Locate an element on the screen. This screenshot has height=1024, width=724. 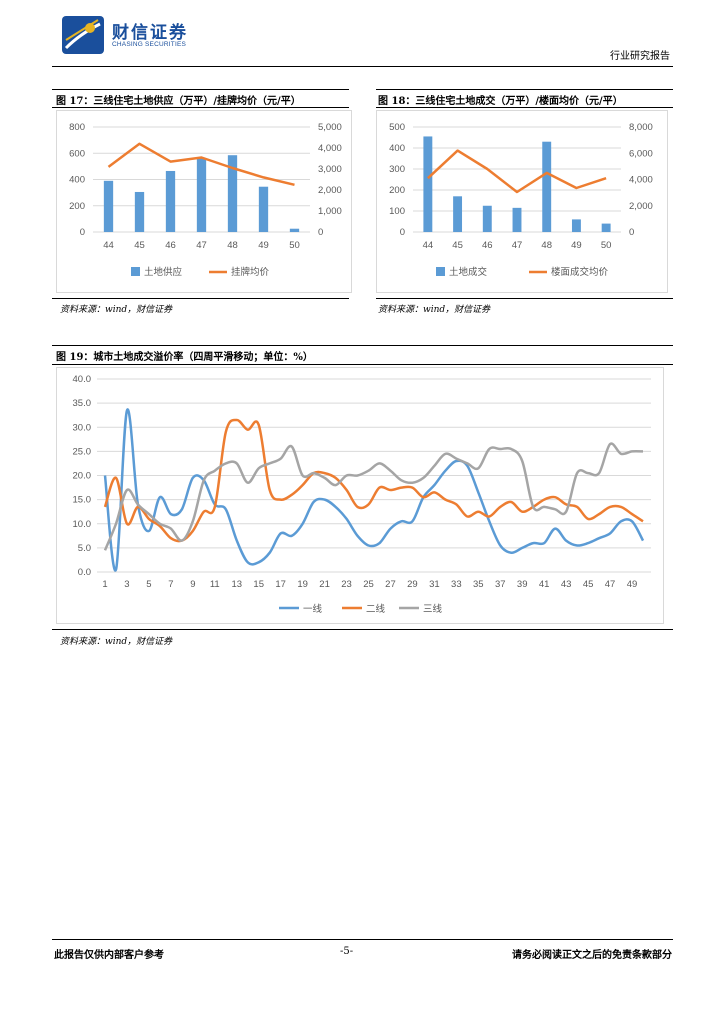
fig17-ytick-left: 0 is located at coordinates (82, 232).